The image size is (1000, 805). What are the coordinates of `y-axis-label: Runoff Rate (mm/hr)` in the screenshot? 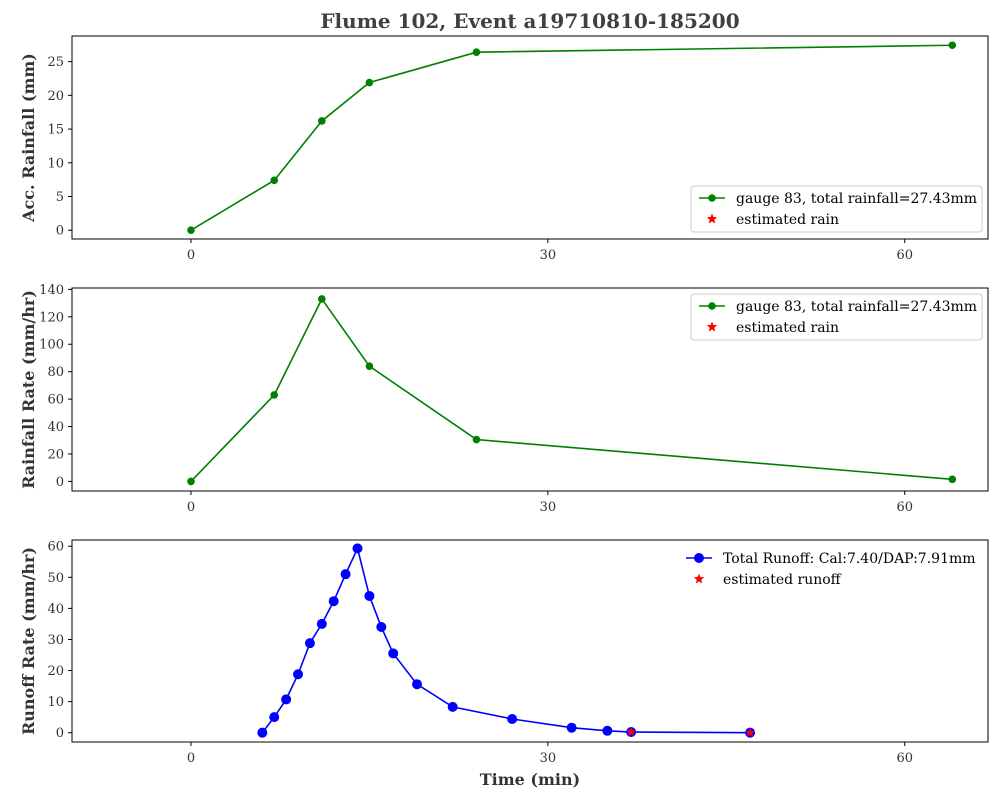 It's located at (28, 641).